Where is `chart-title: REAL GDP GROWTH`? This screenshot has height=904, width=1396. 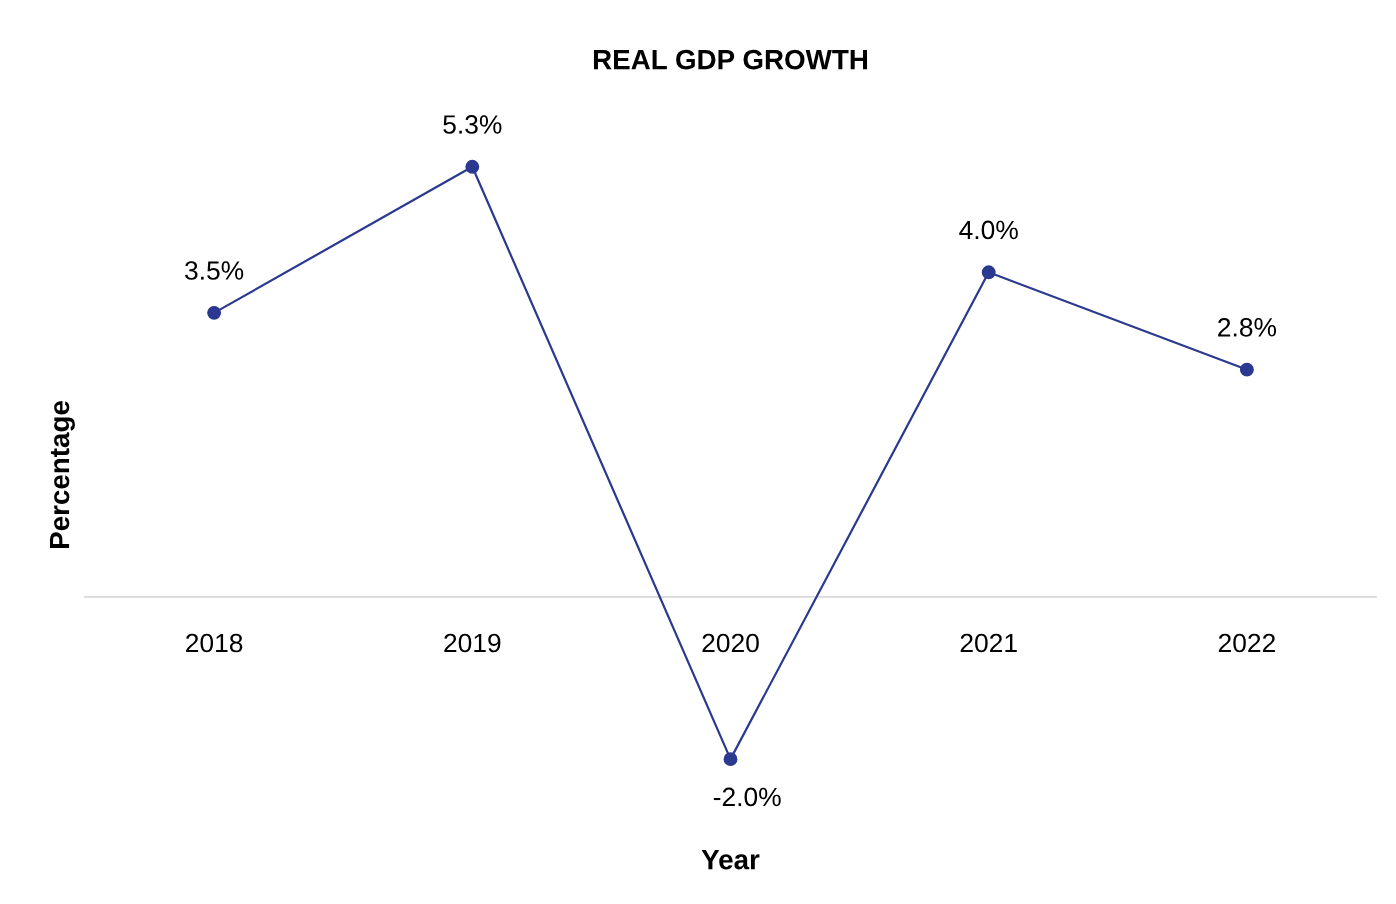 chart-title: REAL GDP GROWTH is located at coordinates (730, 59).